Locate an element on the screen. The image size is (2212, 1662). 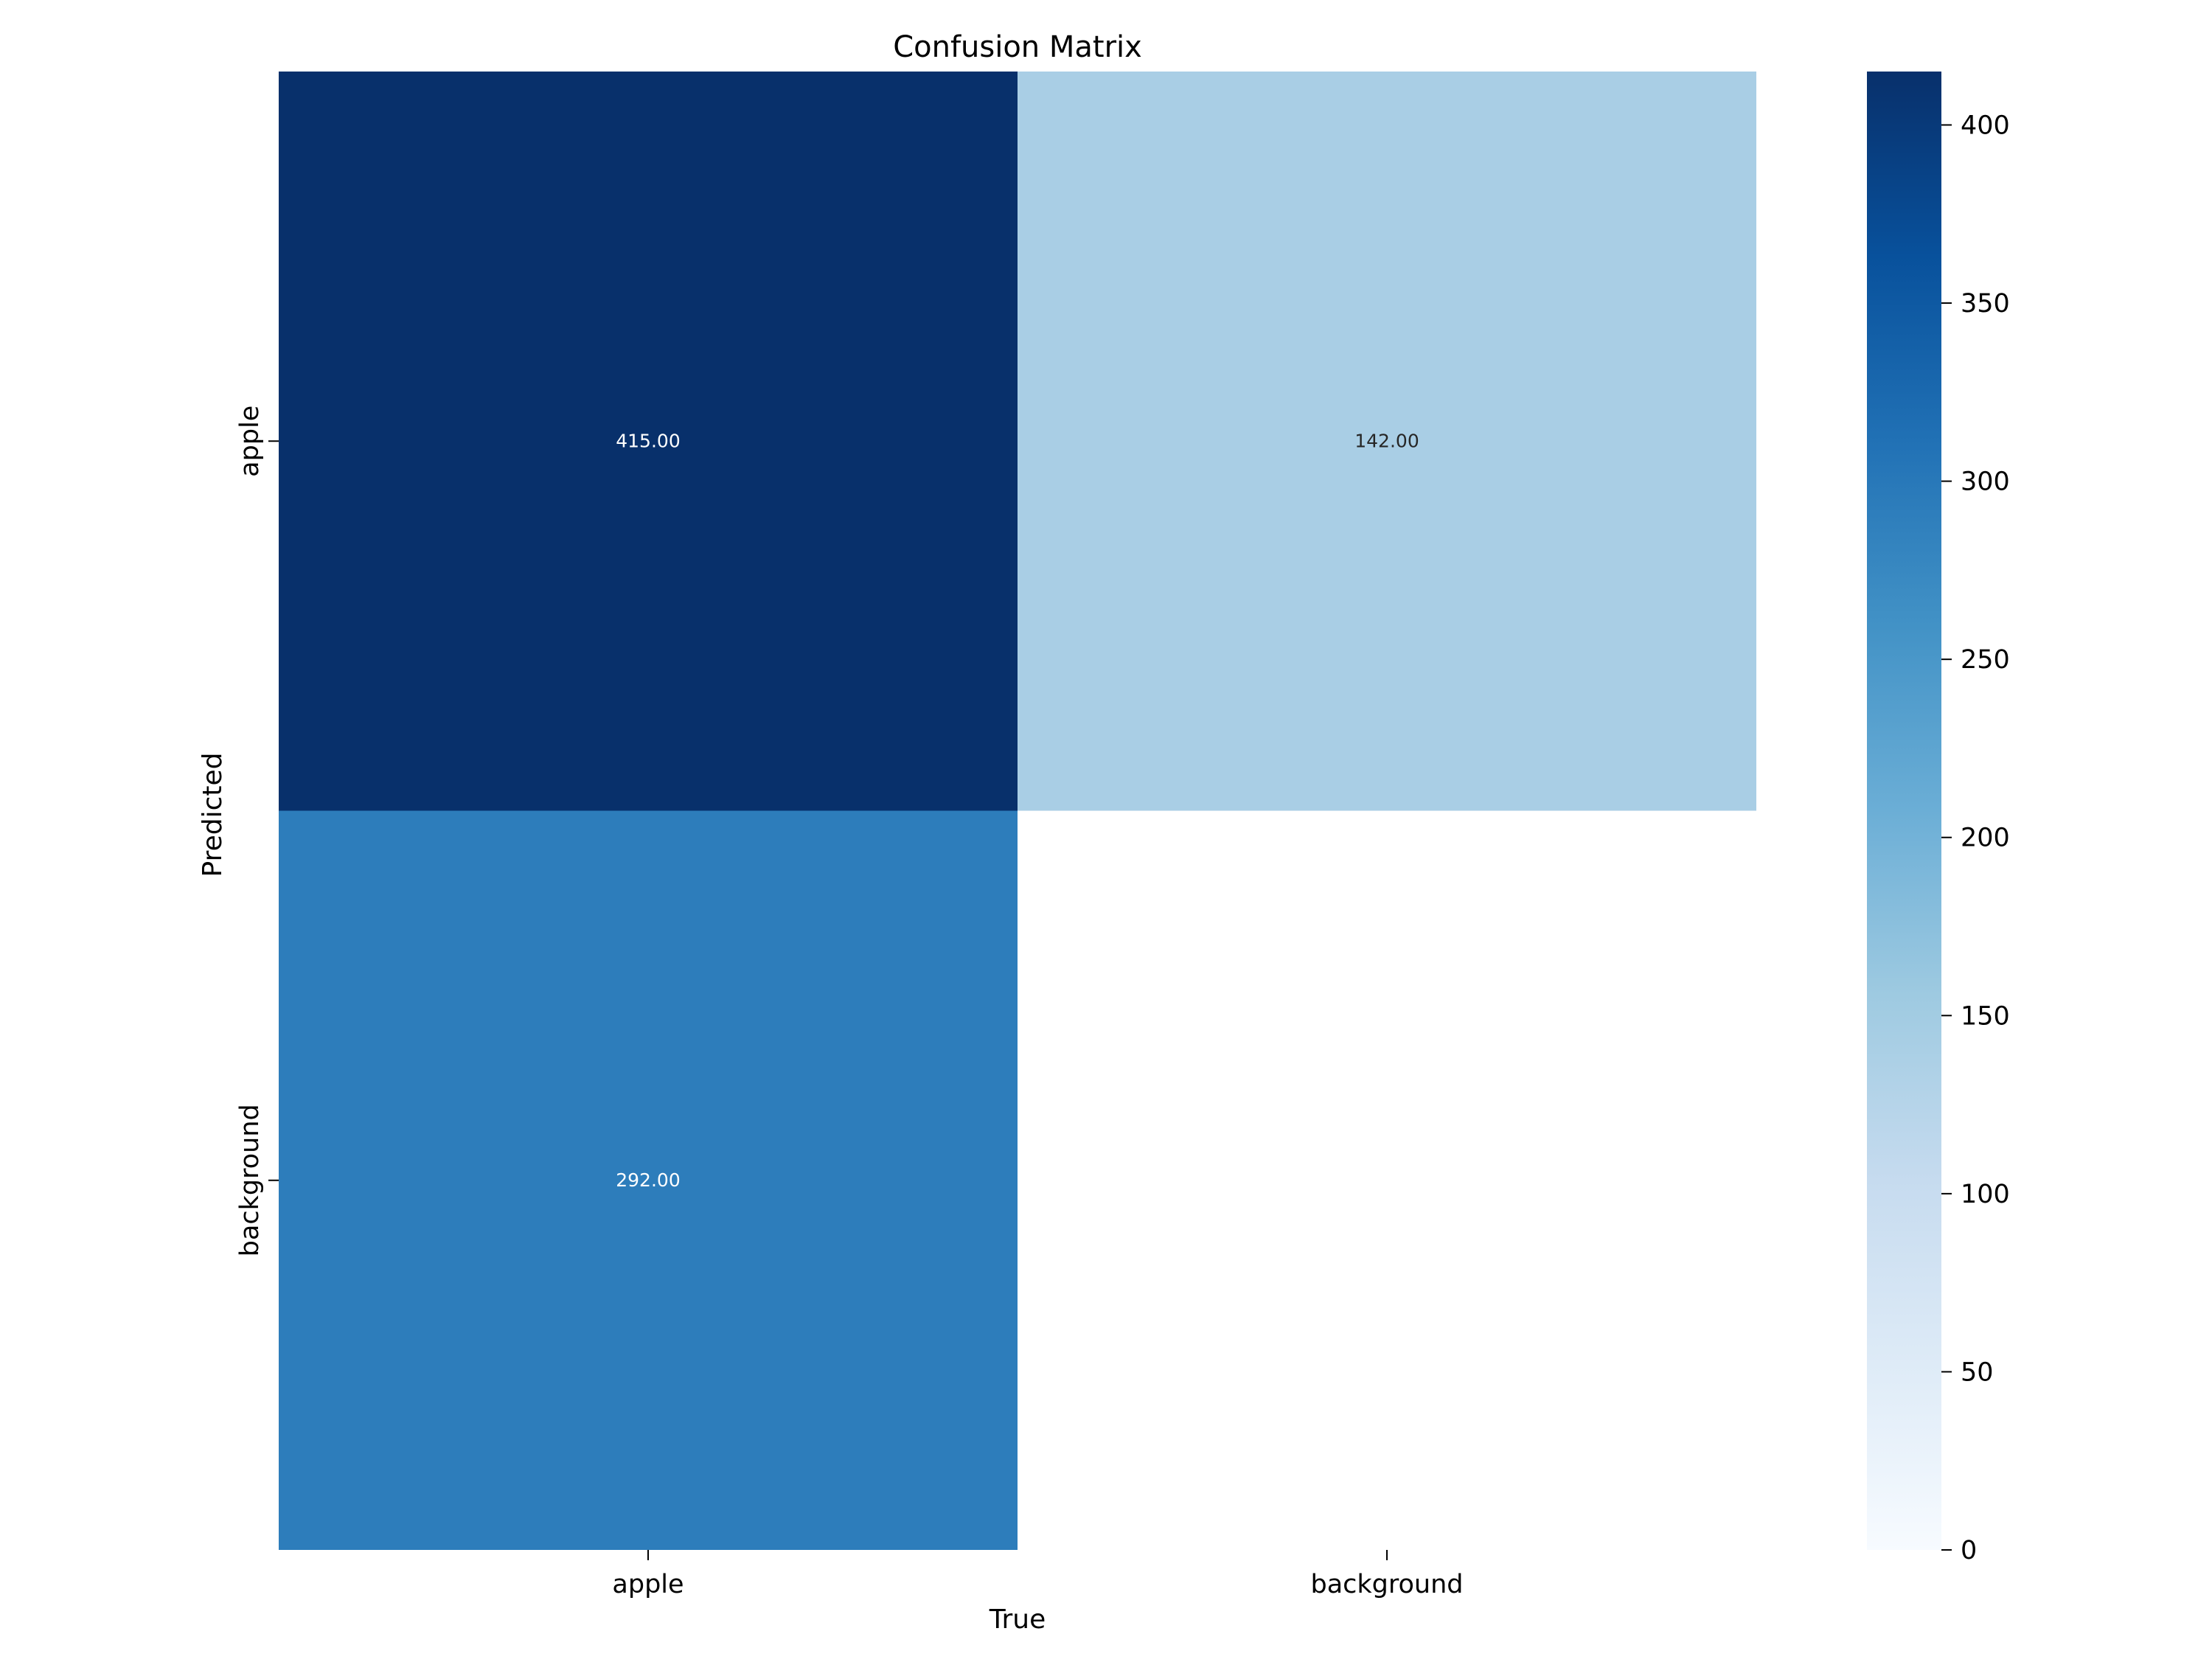
colorbar-tick-label: 400 is located at coordinates (1985, 126).